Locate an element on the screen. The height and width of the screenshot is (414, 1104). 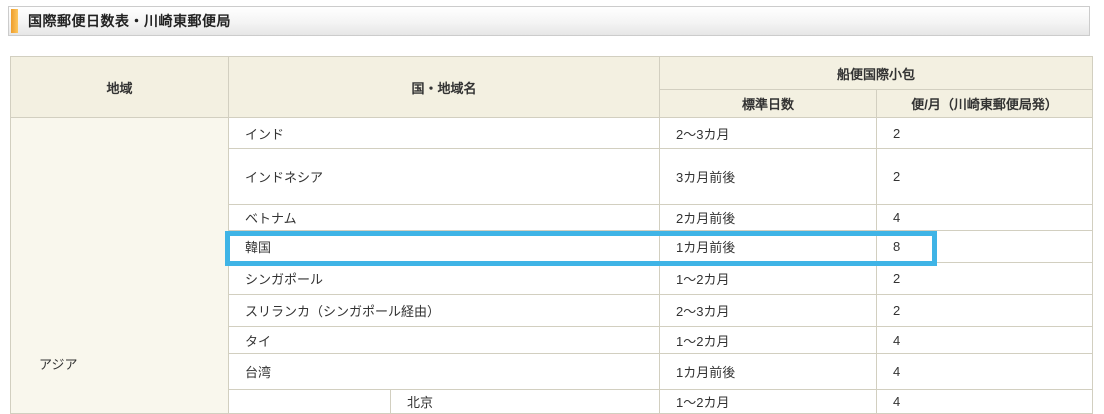
header-region: 地域 is located at coordinates (119, 87).